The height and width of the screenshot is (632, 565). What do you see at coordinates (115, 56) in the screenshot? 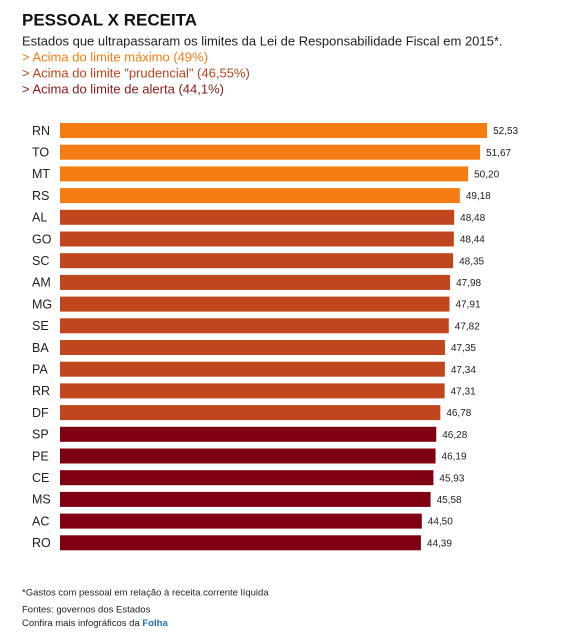
I see `legend-entry: > Acima do limite máximo (49%)` at bounding box center [115, 56].